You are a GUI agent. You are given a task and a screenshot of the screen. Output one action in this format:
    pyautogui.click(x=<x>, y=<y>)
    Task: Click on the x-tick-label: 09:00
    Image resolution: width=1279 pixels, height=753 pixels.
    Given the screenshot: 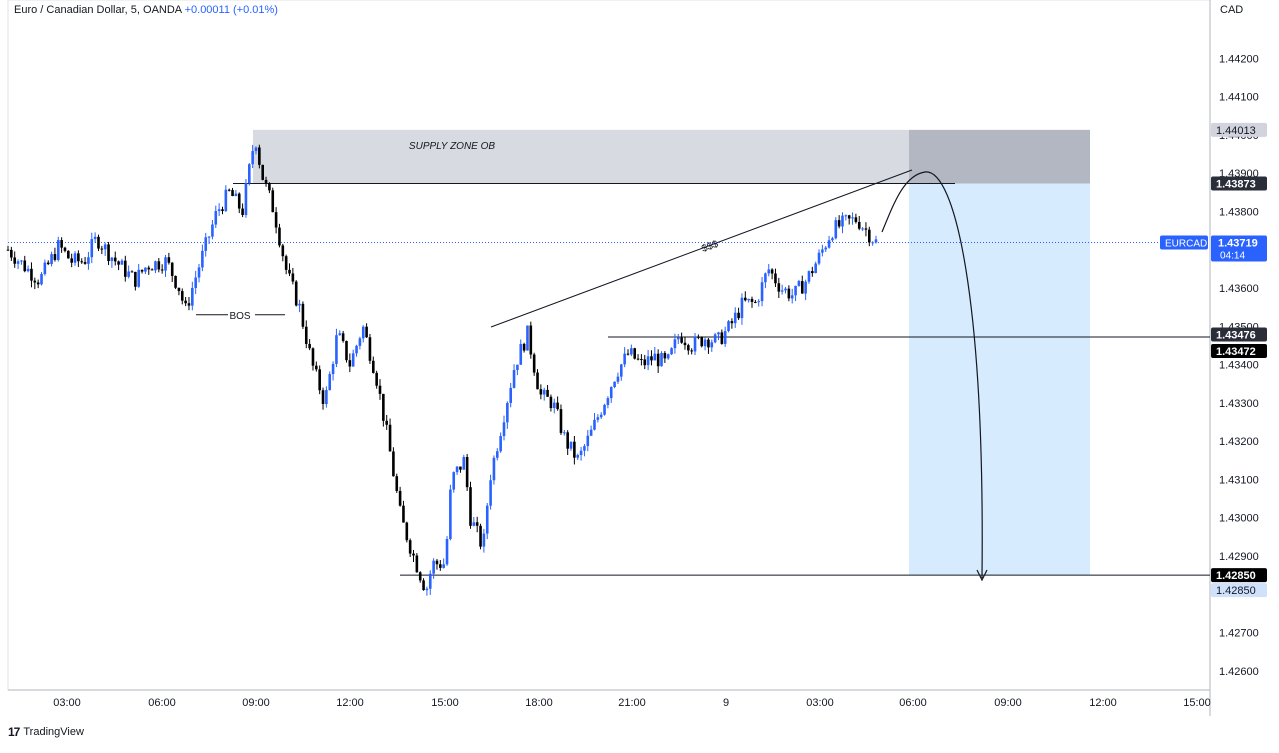 What is the action you would take?
    pyautogui.click(x=256, y=703)
    